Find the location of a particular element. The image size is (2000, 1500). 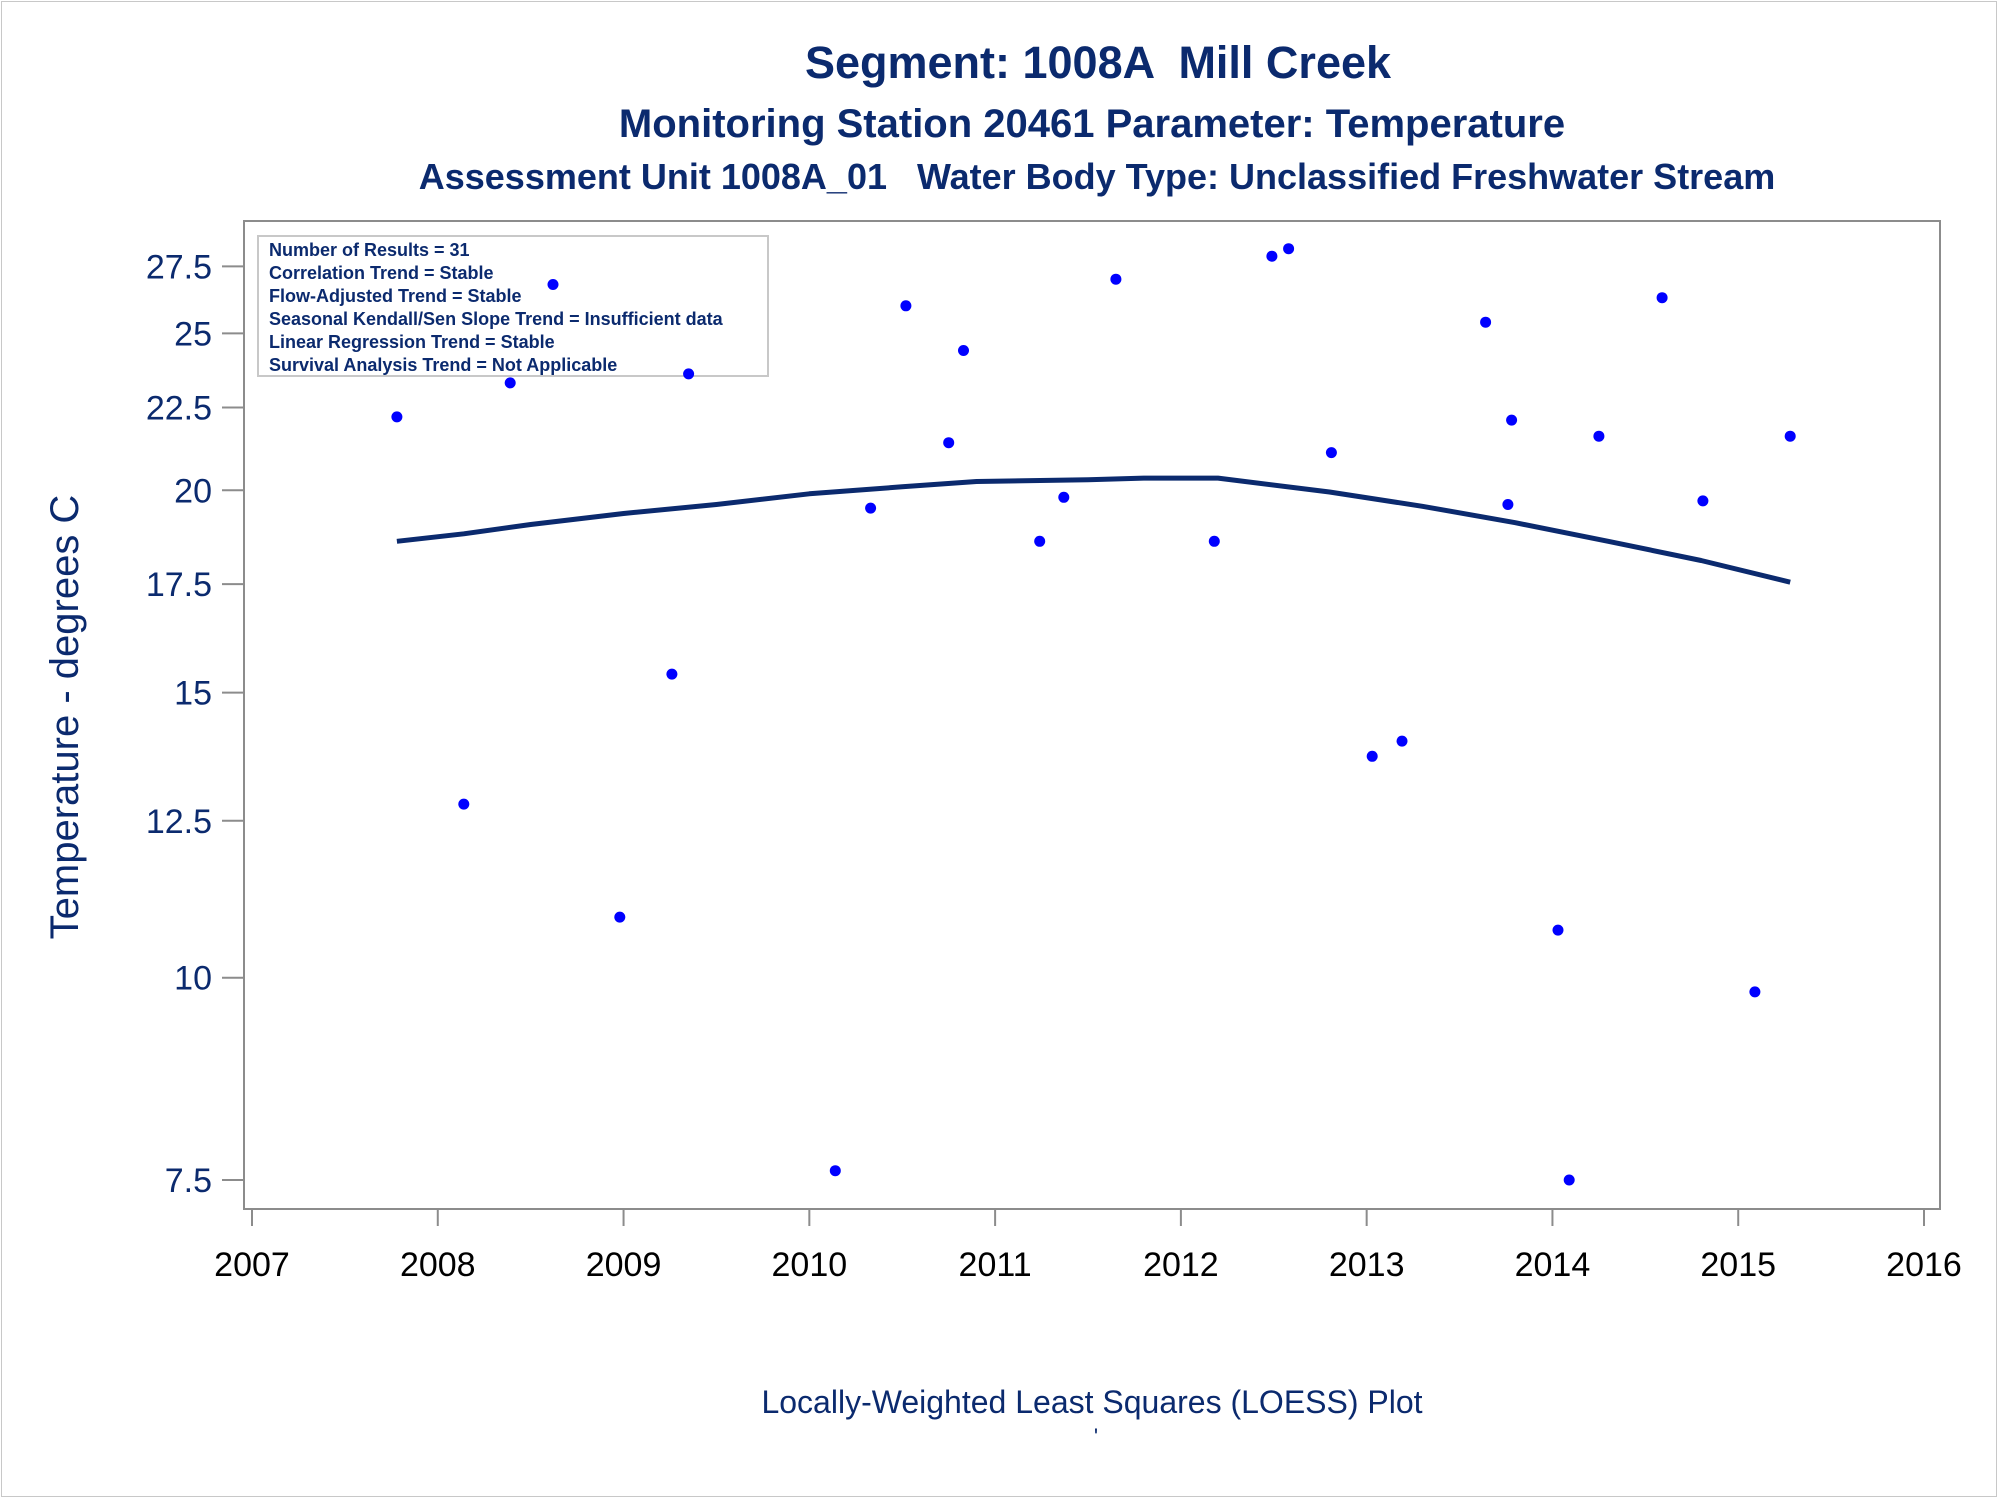

stats-line: Number of Results = 31 is located at coordinates (369, 250).